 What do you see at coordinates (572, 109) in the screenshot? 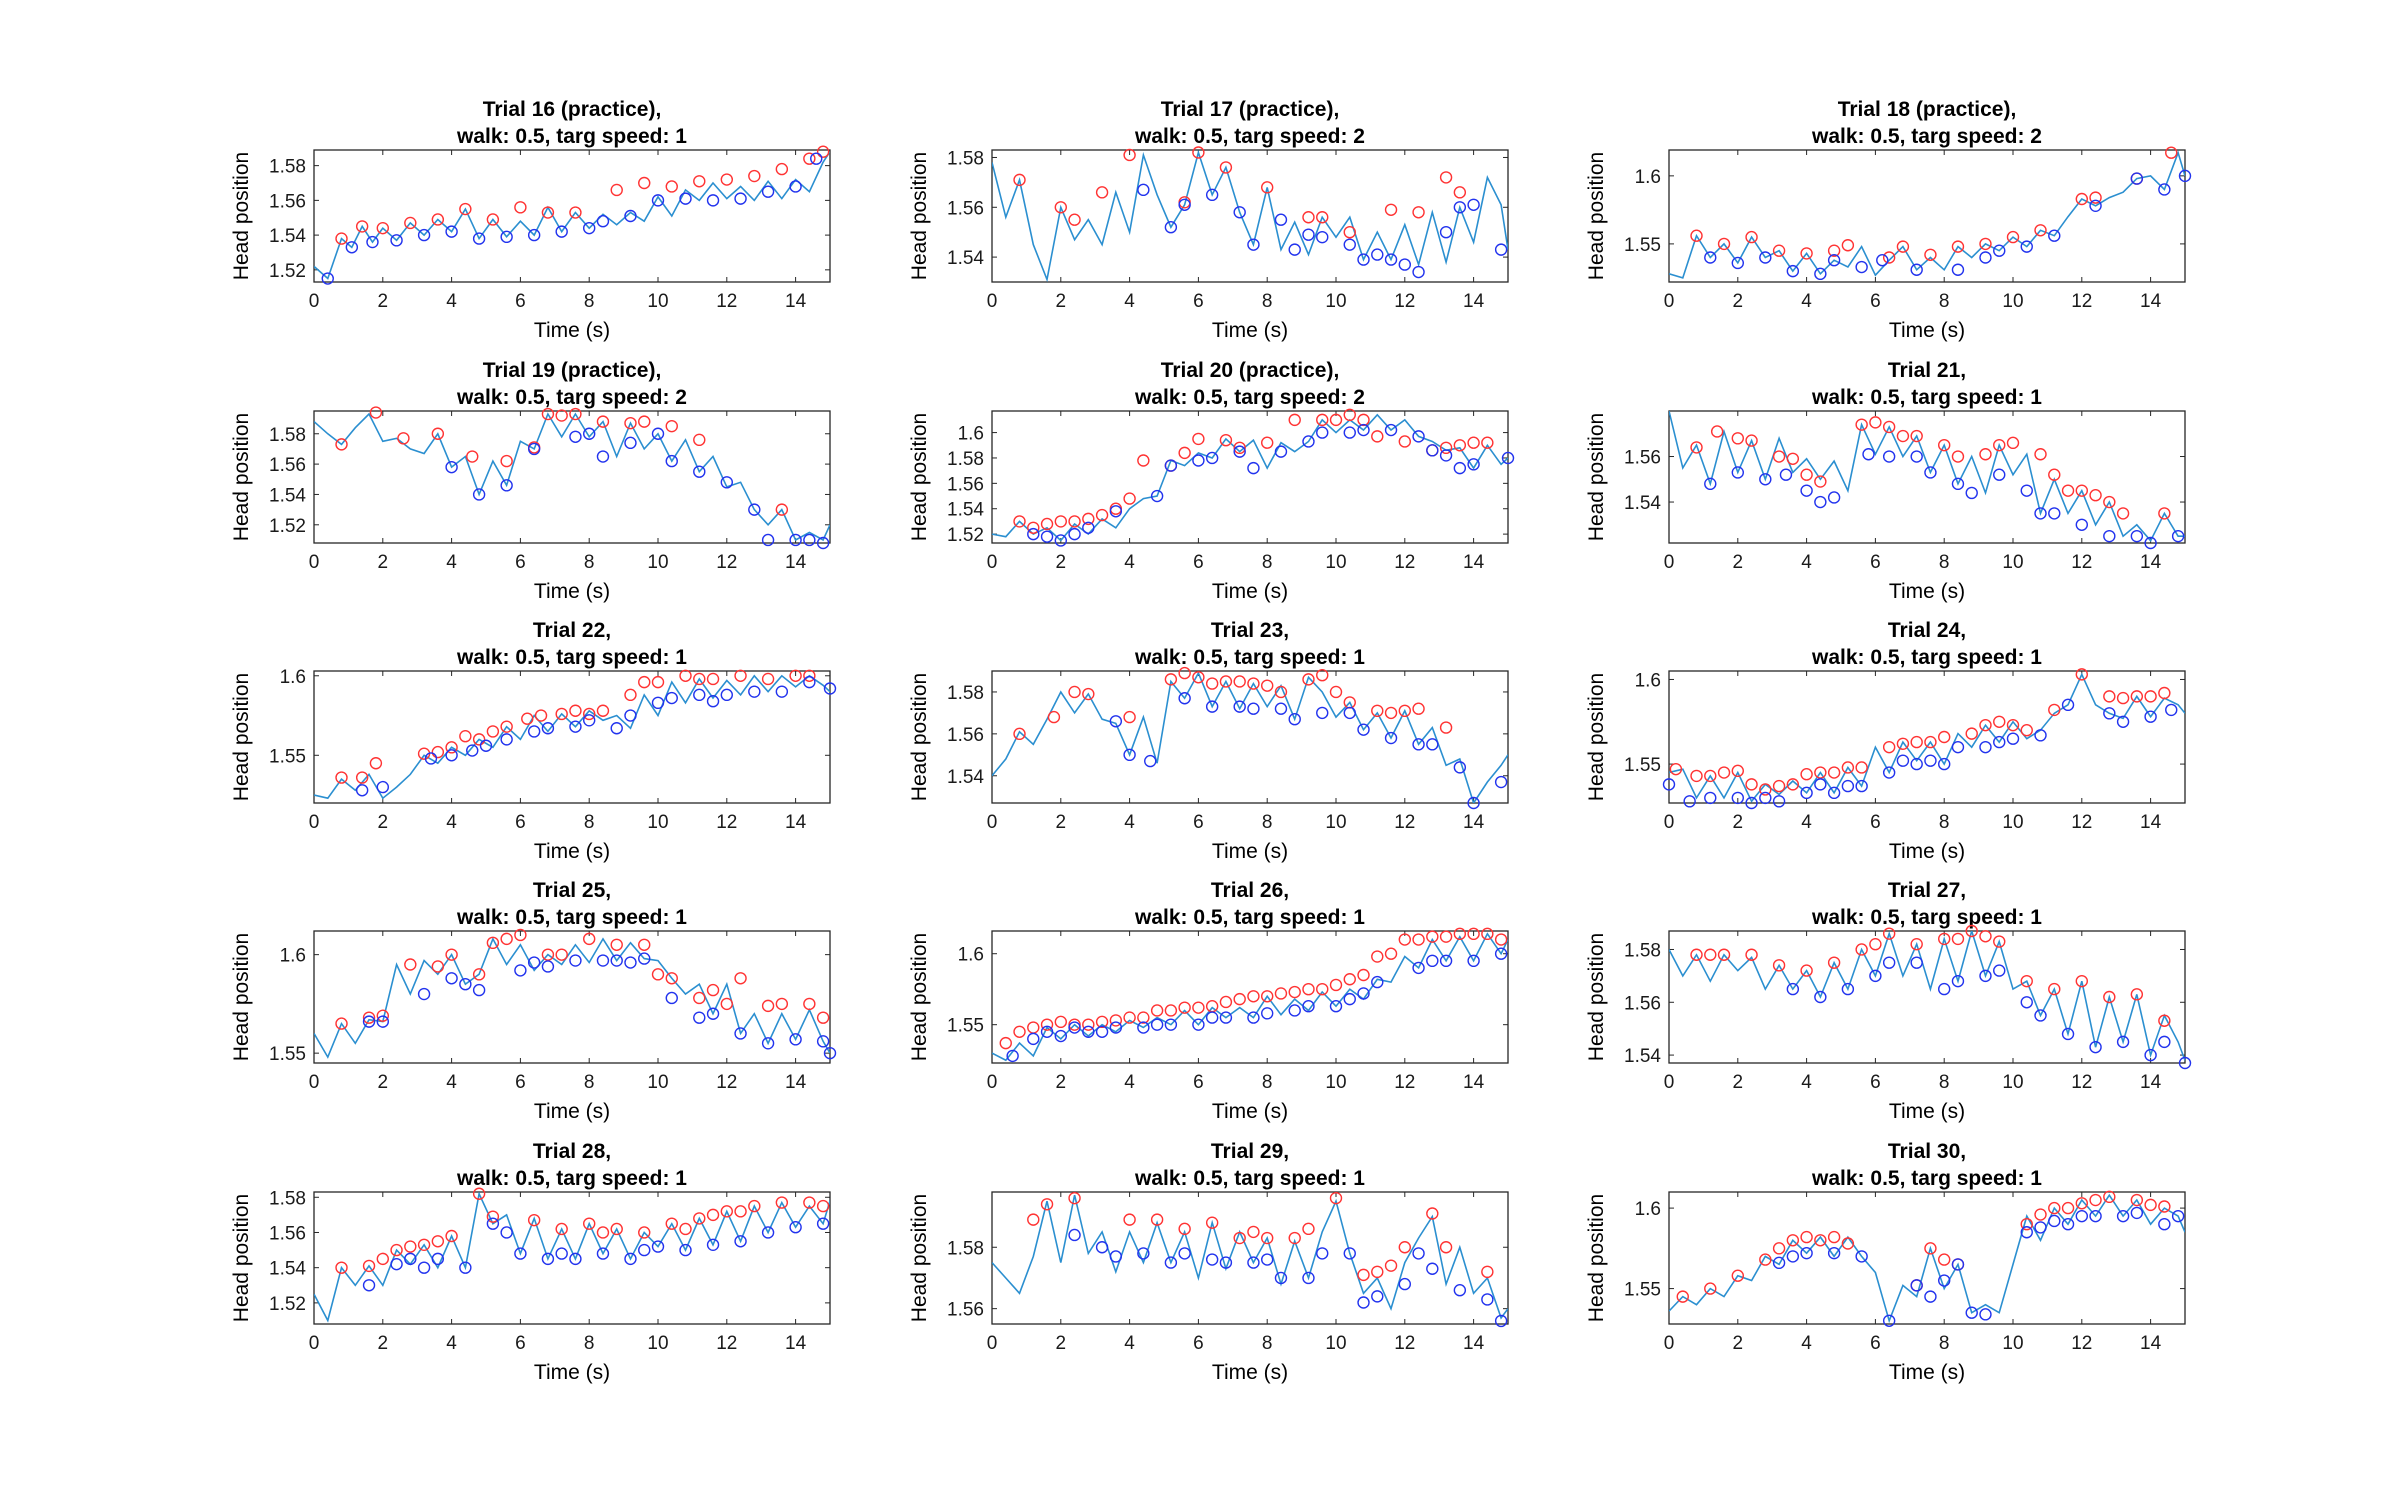
I see `subplot-title-line1: Trial 16 (practice),` at bounding box center [572, 109].